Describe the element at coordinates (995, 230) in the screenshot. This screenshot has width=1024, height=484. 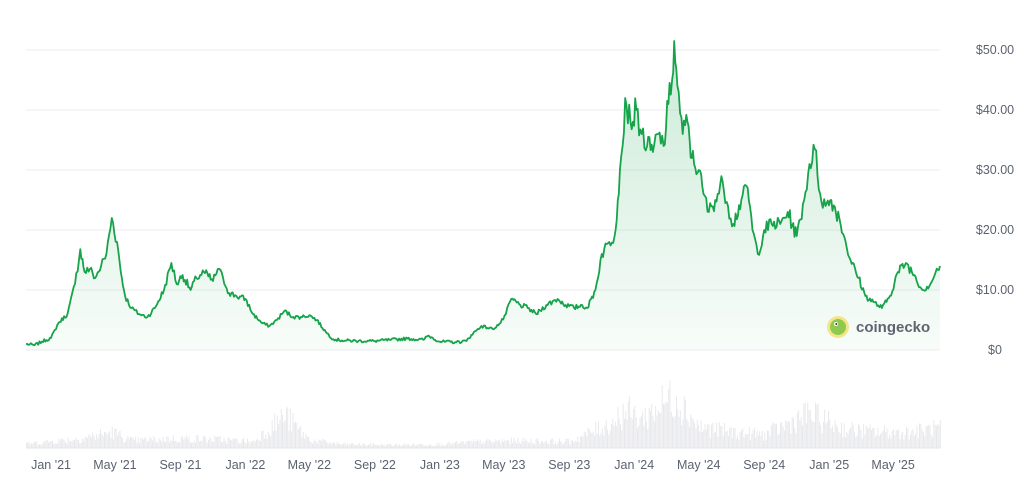
I see `y-tick-label: $20.00` at that location.